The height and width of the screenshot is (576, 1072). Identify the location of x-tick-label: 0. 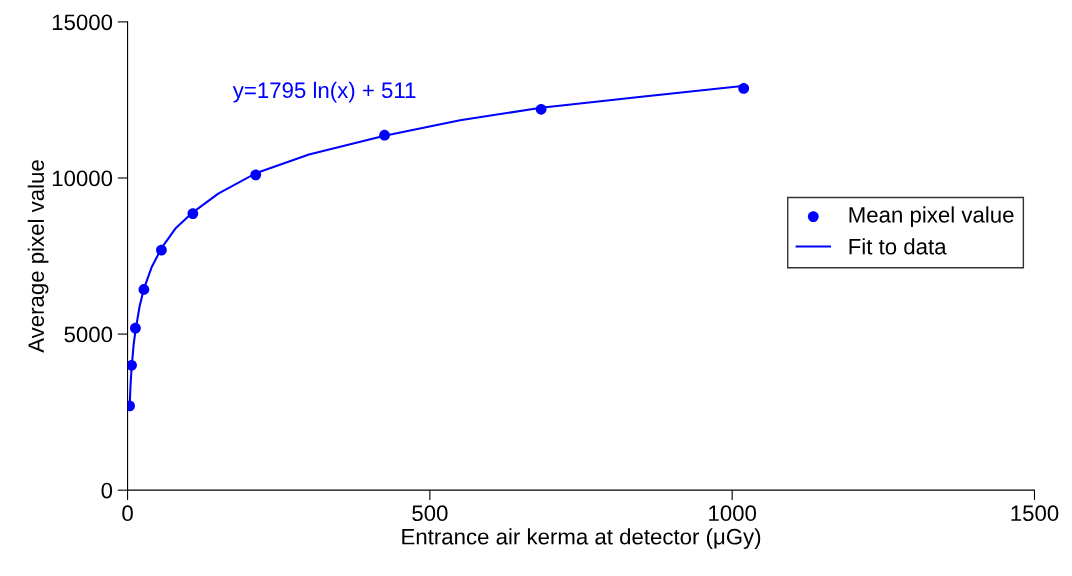
(127, 513).